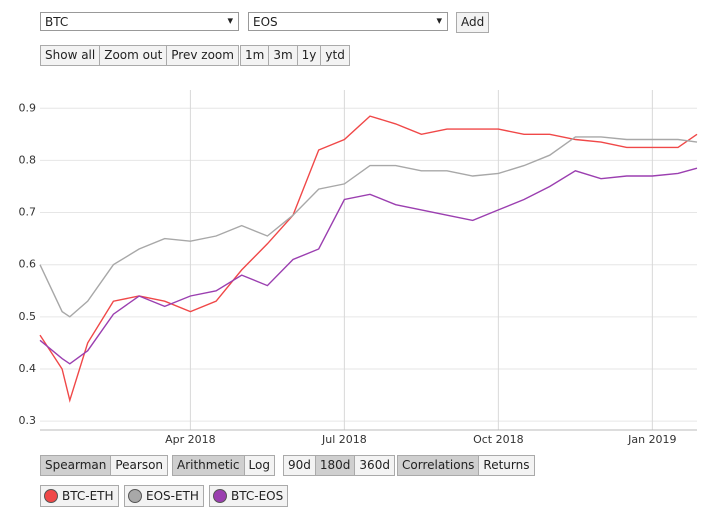 This screenshot has height=513, width=704. I want to click on y-tick-label: 0.7, so click(28, 212).